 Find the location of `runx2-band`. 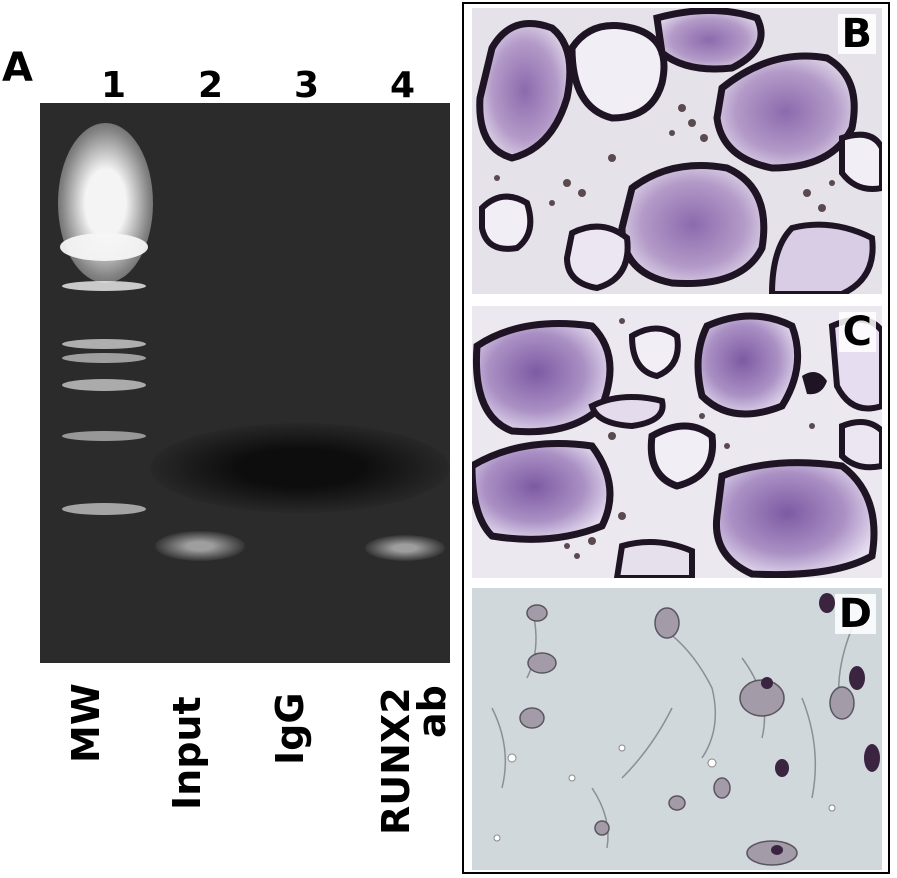

runx2-band is located at coordinates (405, 548).